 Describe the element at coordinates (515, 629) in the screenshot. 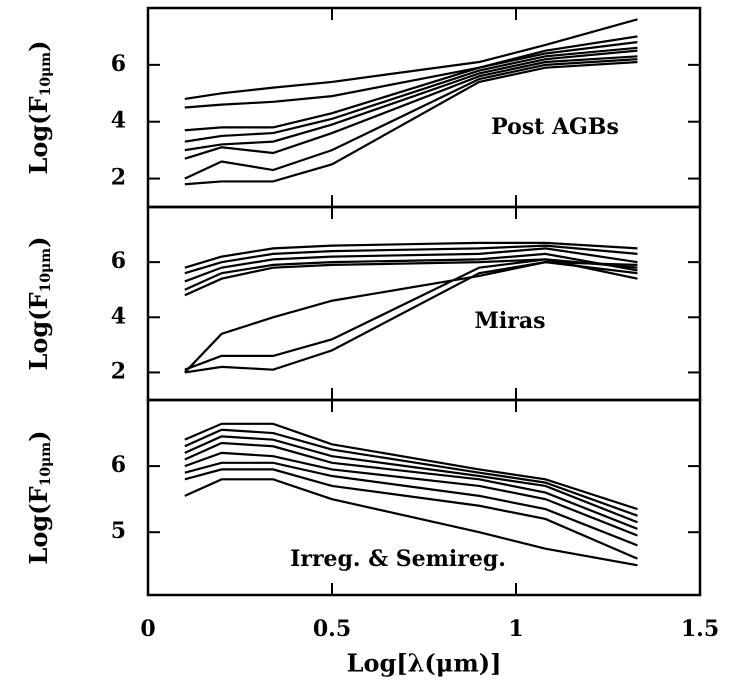

I see `x-tick-label: 1` at that location.